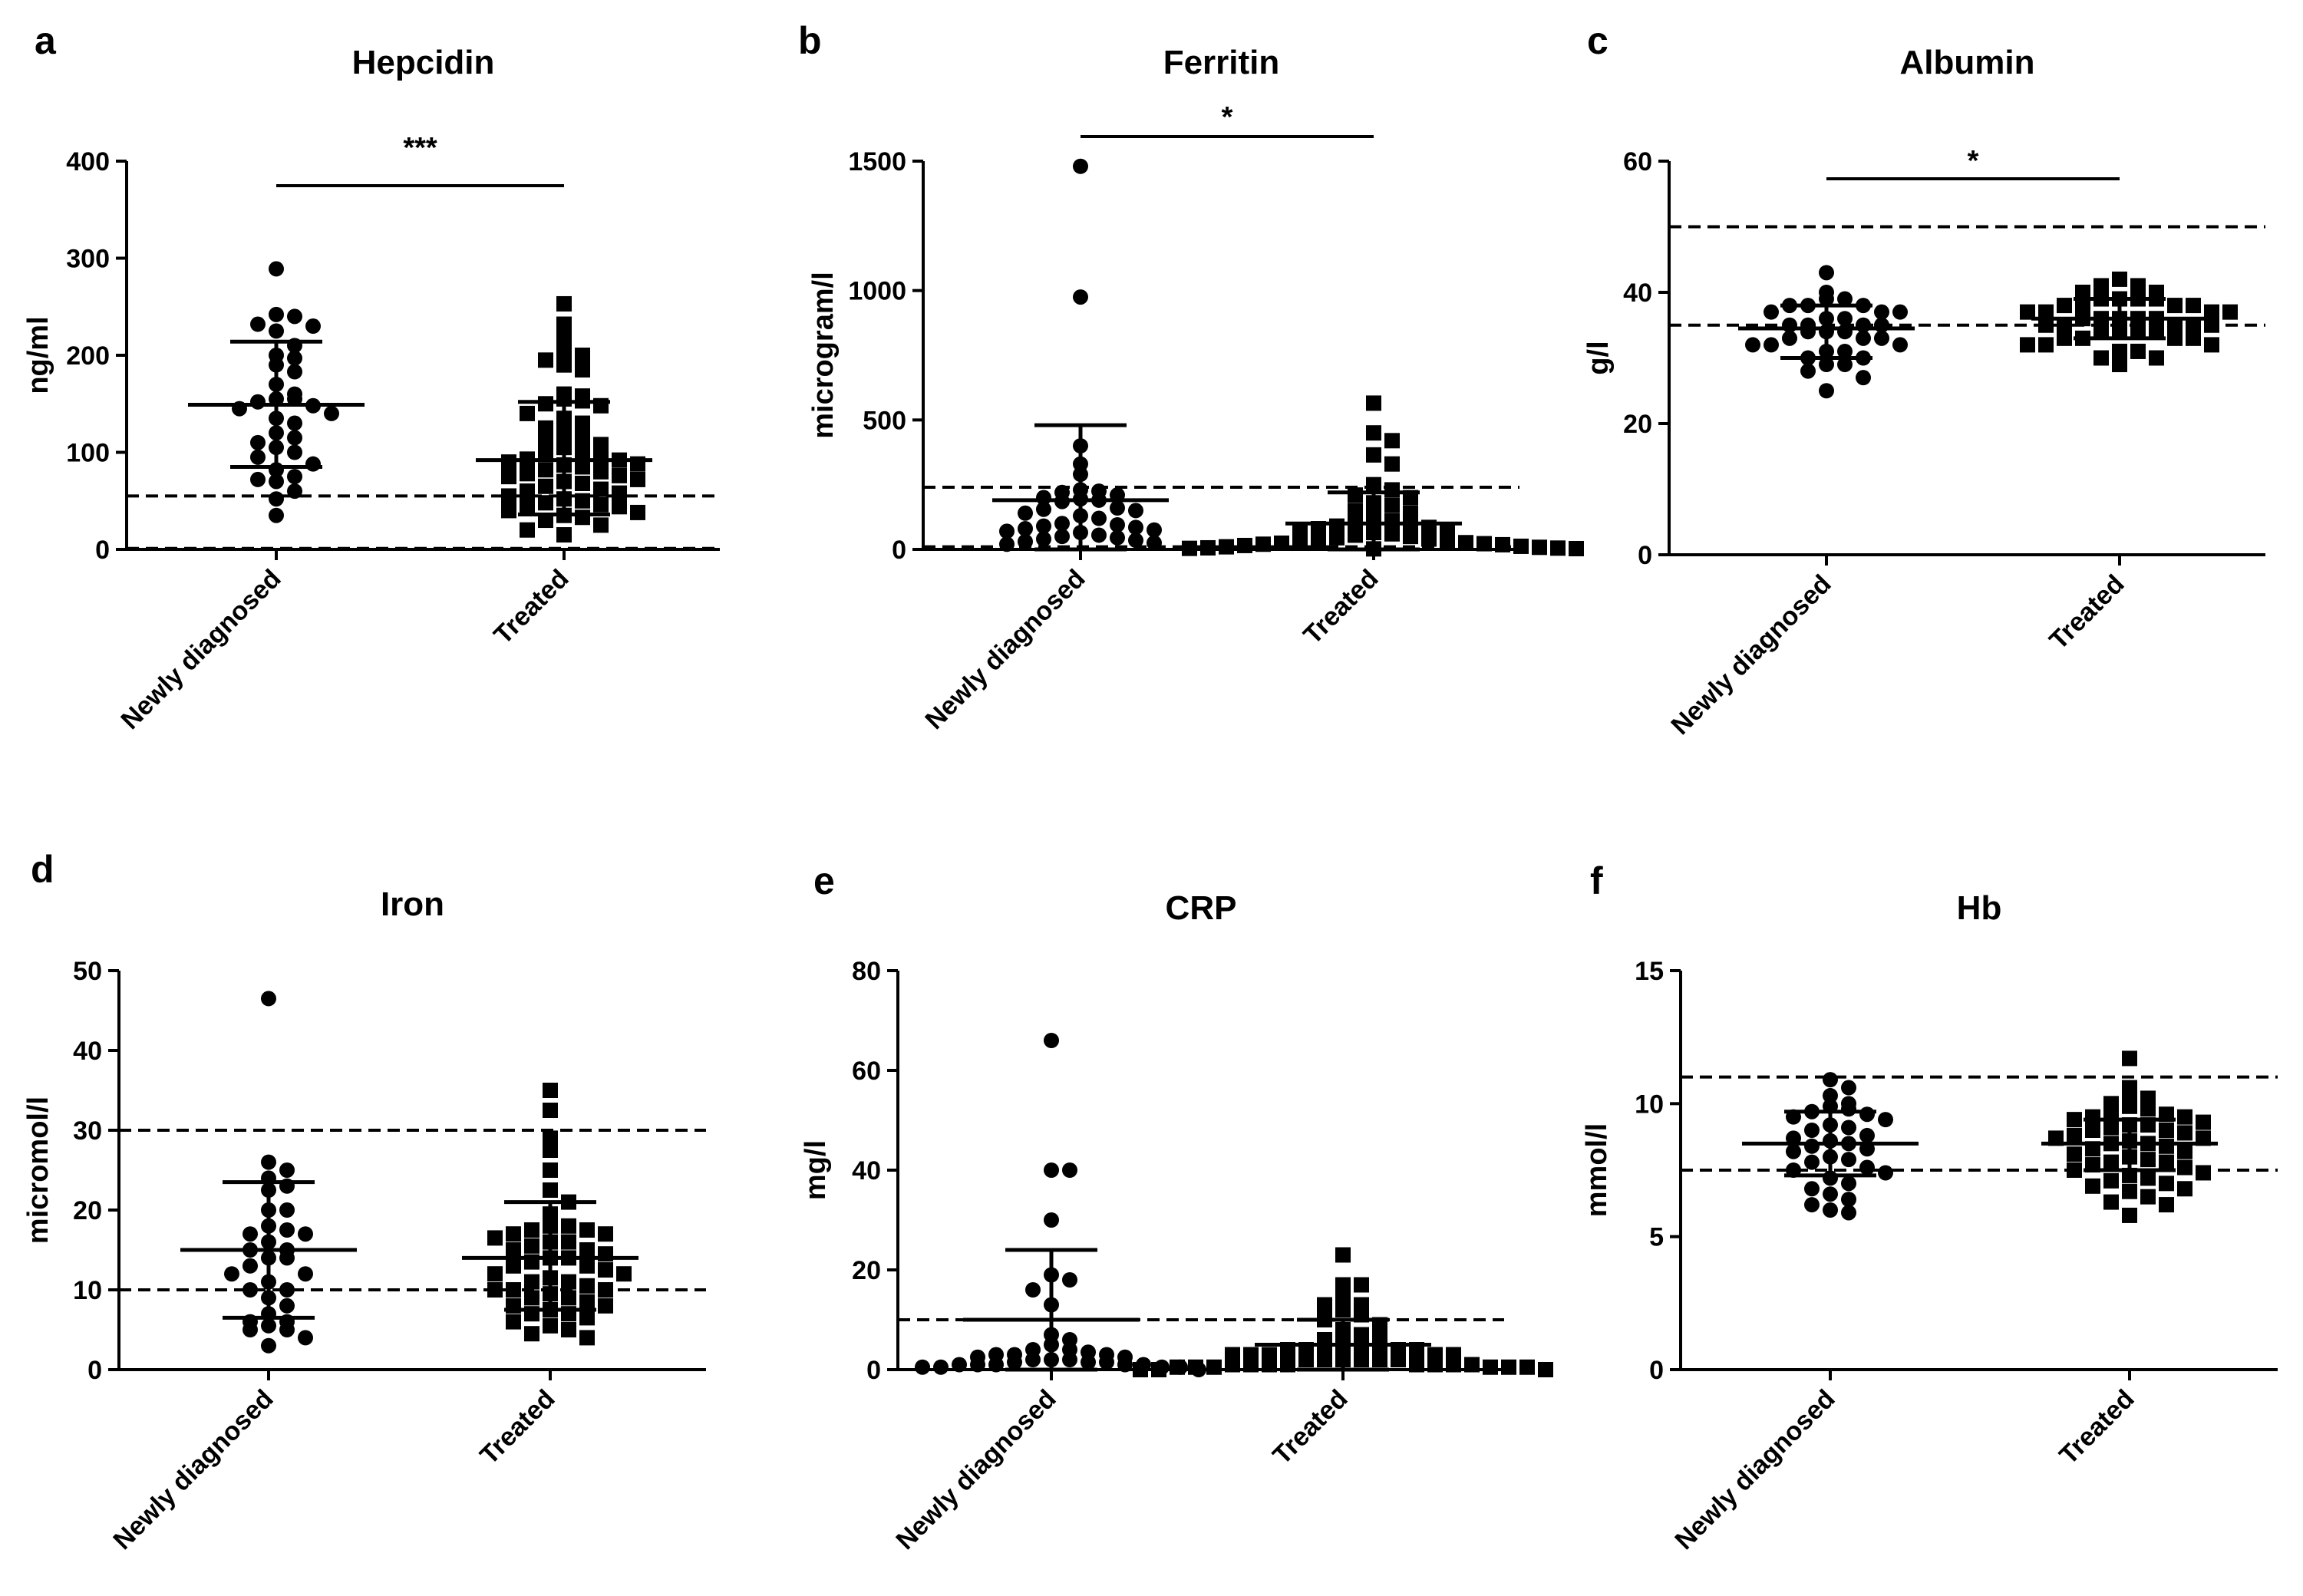 The height and width of the screenshot is (1596, 2303). I want to click on y-tick-label: 40, so click(1638, 293).